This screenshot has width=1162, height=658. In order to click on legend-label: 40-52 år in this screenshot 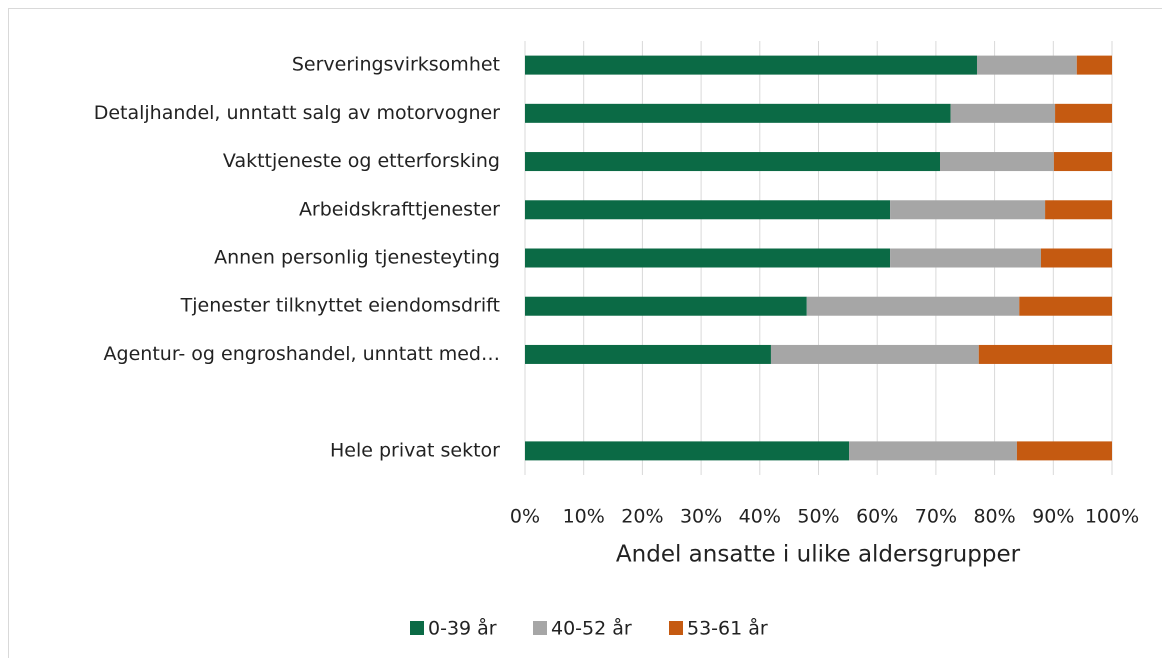, I will do `click(591, 628)`.